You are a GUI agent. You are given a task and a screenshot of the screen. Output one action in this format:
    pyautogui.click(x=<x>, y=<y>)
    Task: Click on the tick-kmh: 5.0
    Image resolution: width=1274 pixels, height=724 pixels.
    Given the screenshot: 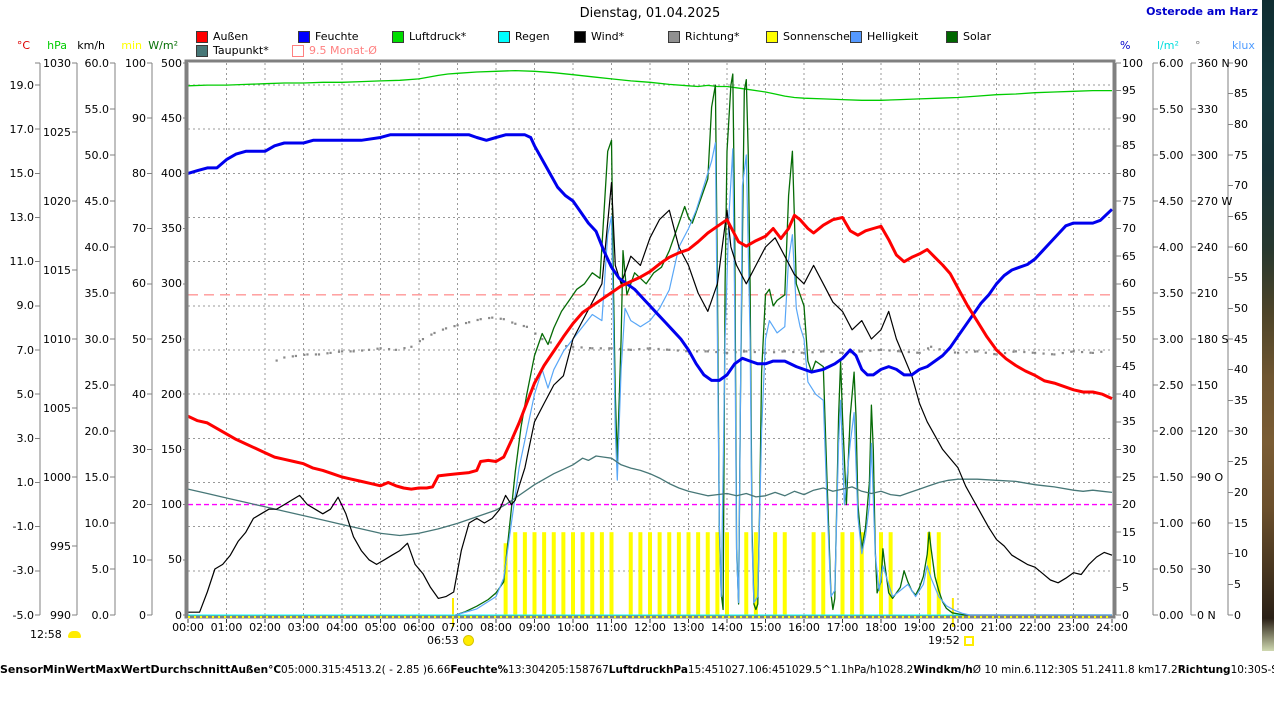 What is the action you would take?
    pyautogui.click(x=100, y=569)
    